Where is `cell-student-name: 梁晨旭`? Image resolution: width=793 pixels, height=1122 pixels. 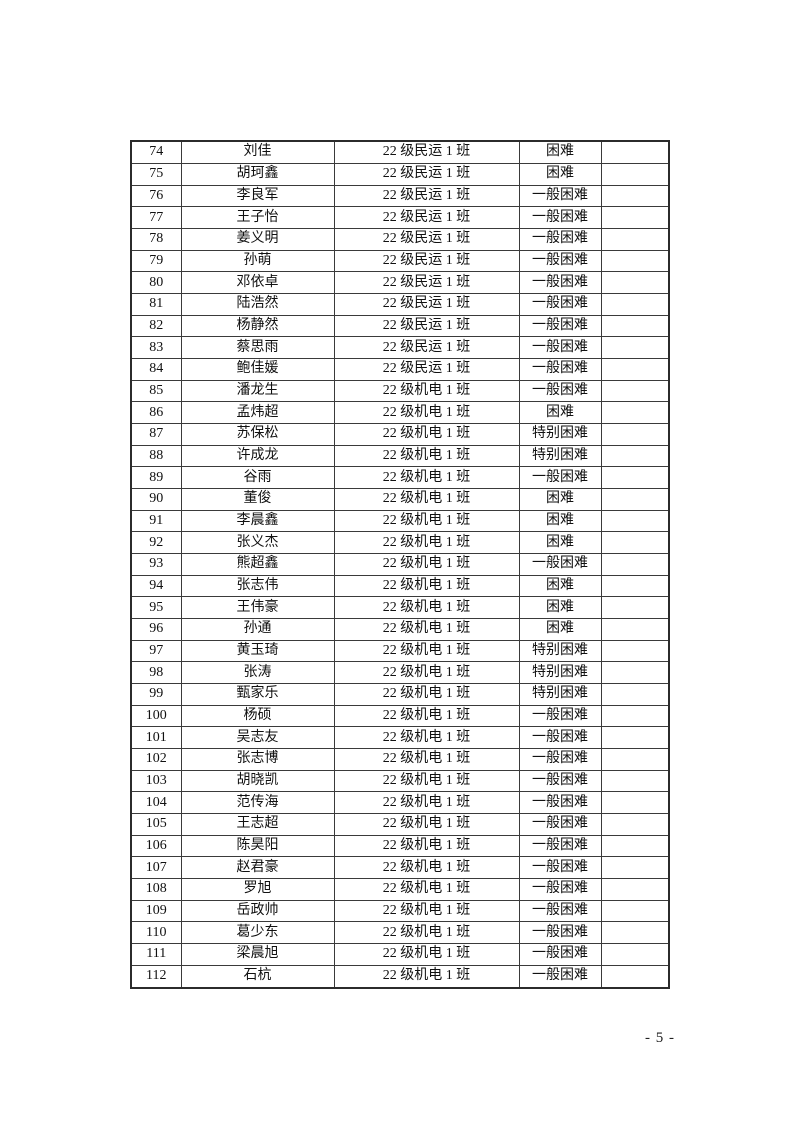 cell-student-name: 梁晨旭 is located at coordinates (257, 954).